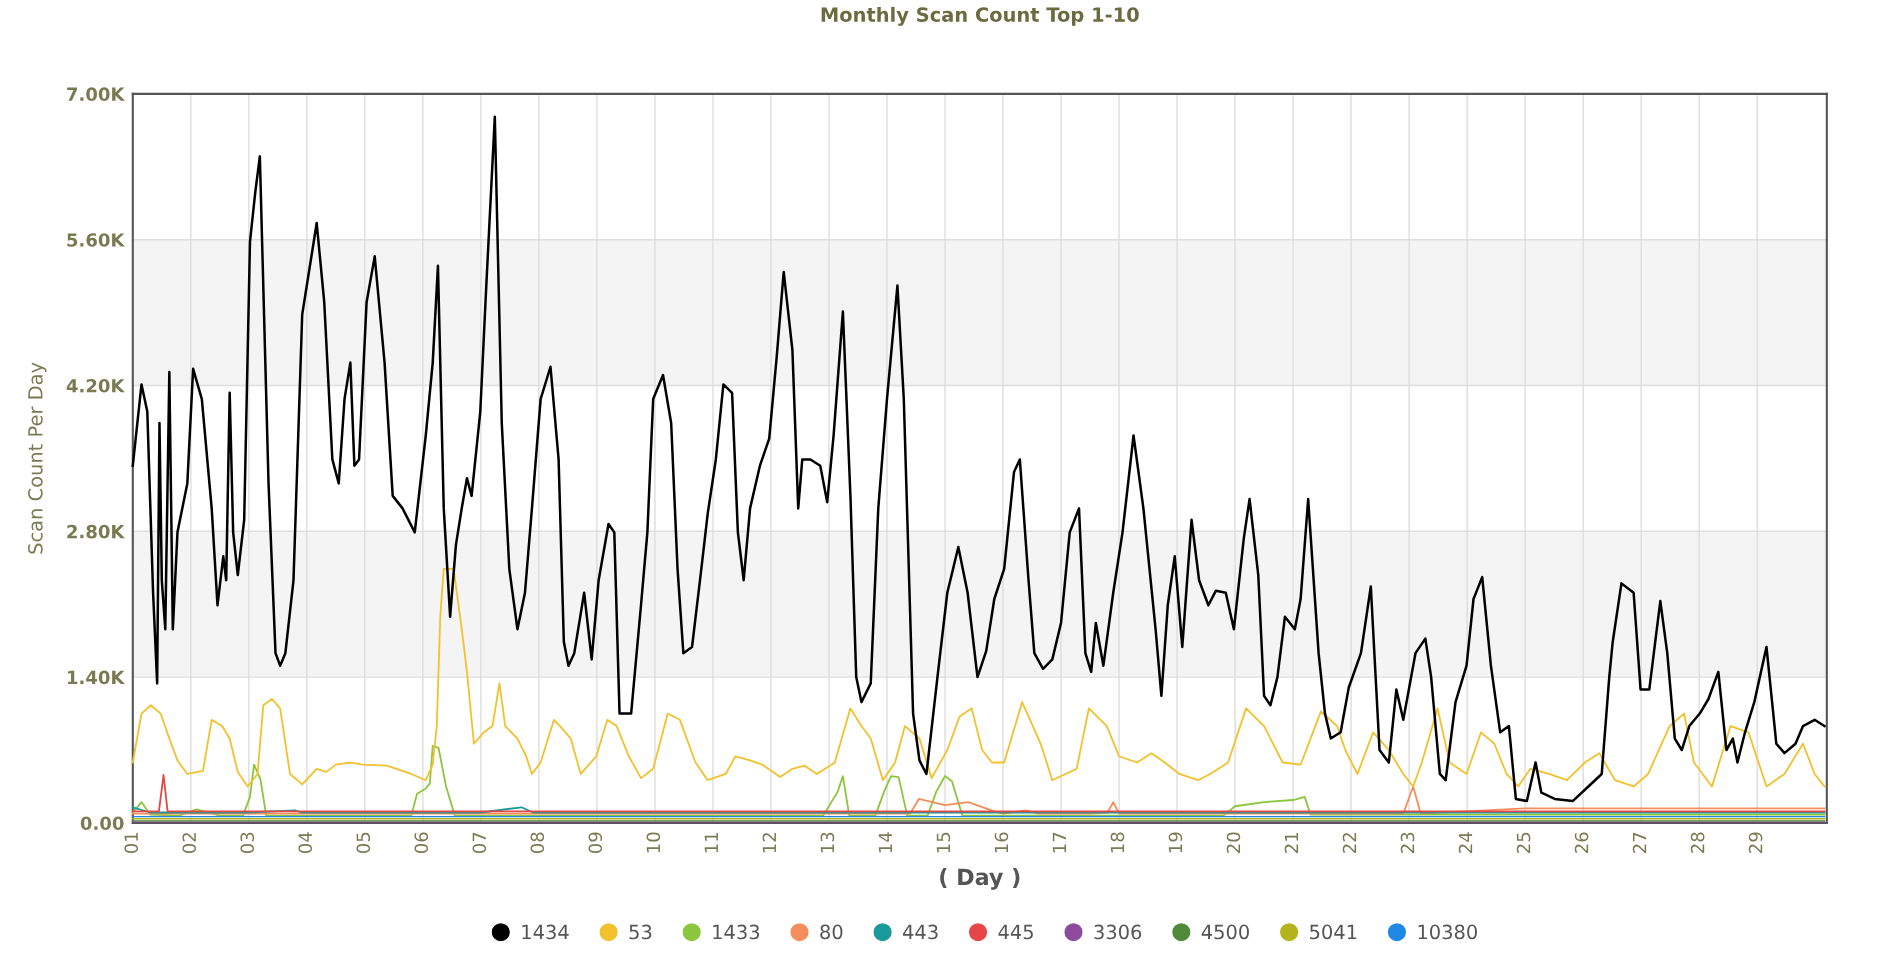  Describe the element at coordinates (545, 932) in the screenshot. I see `legend-label: 1434` at that location.